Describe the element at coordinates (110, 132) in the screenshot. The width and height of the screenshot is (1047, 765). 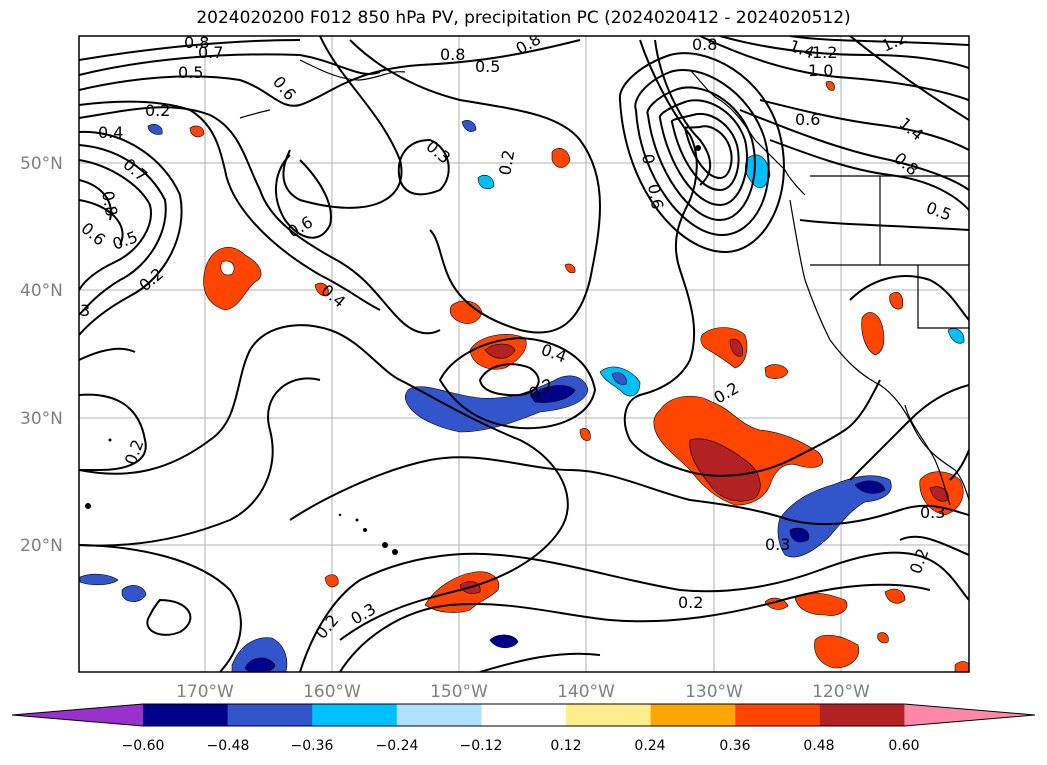
I see `contour-label: 0.4` at that location.